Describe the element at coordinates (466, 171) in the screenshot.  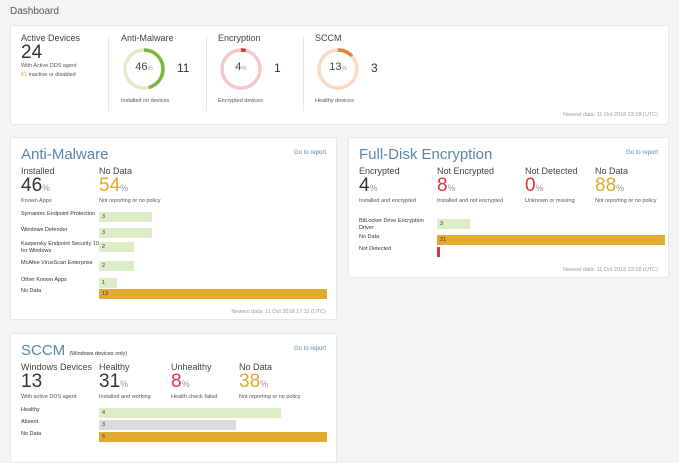
I see `stat-label: Not Encrypted` at that location.